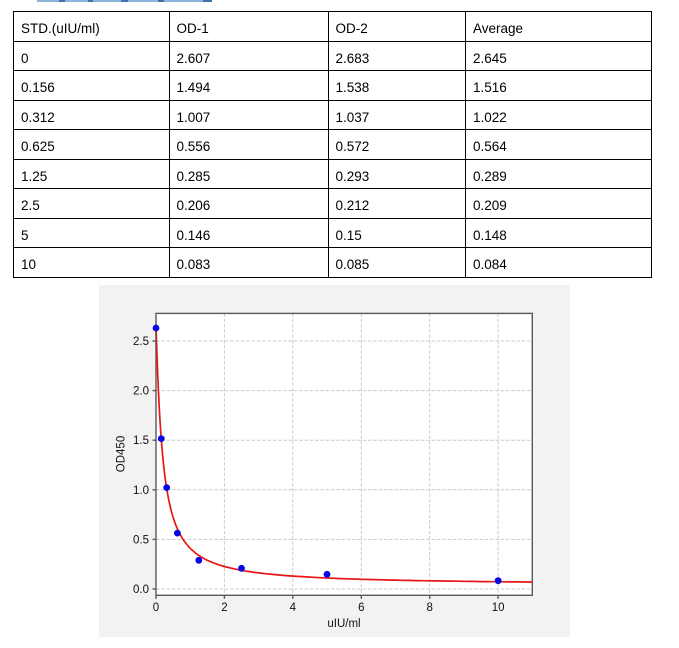 The width and height of the screenshot is (679, 648). I want to click on svg-text: 1.5, so click(141, 441).